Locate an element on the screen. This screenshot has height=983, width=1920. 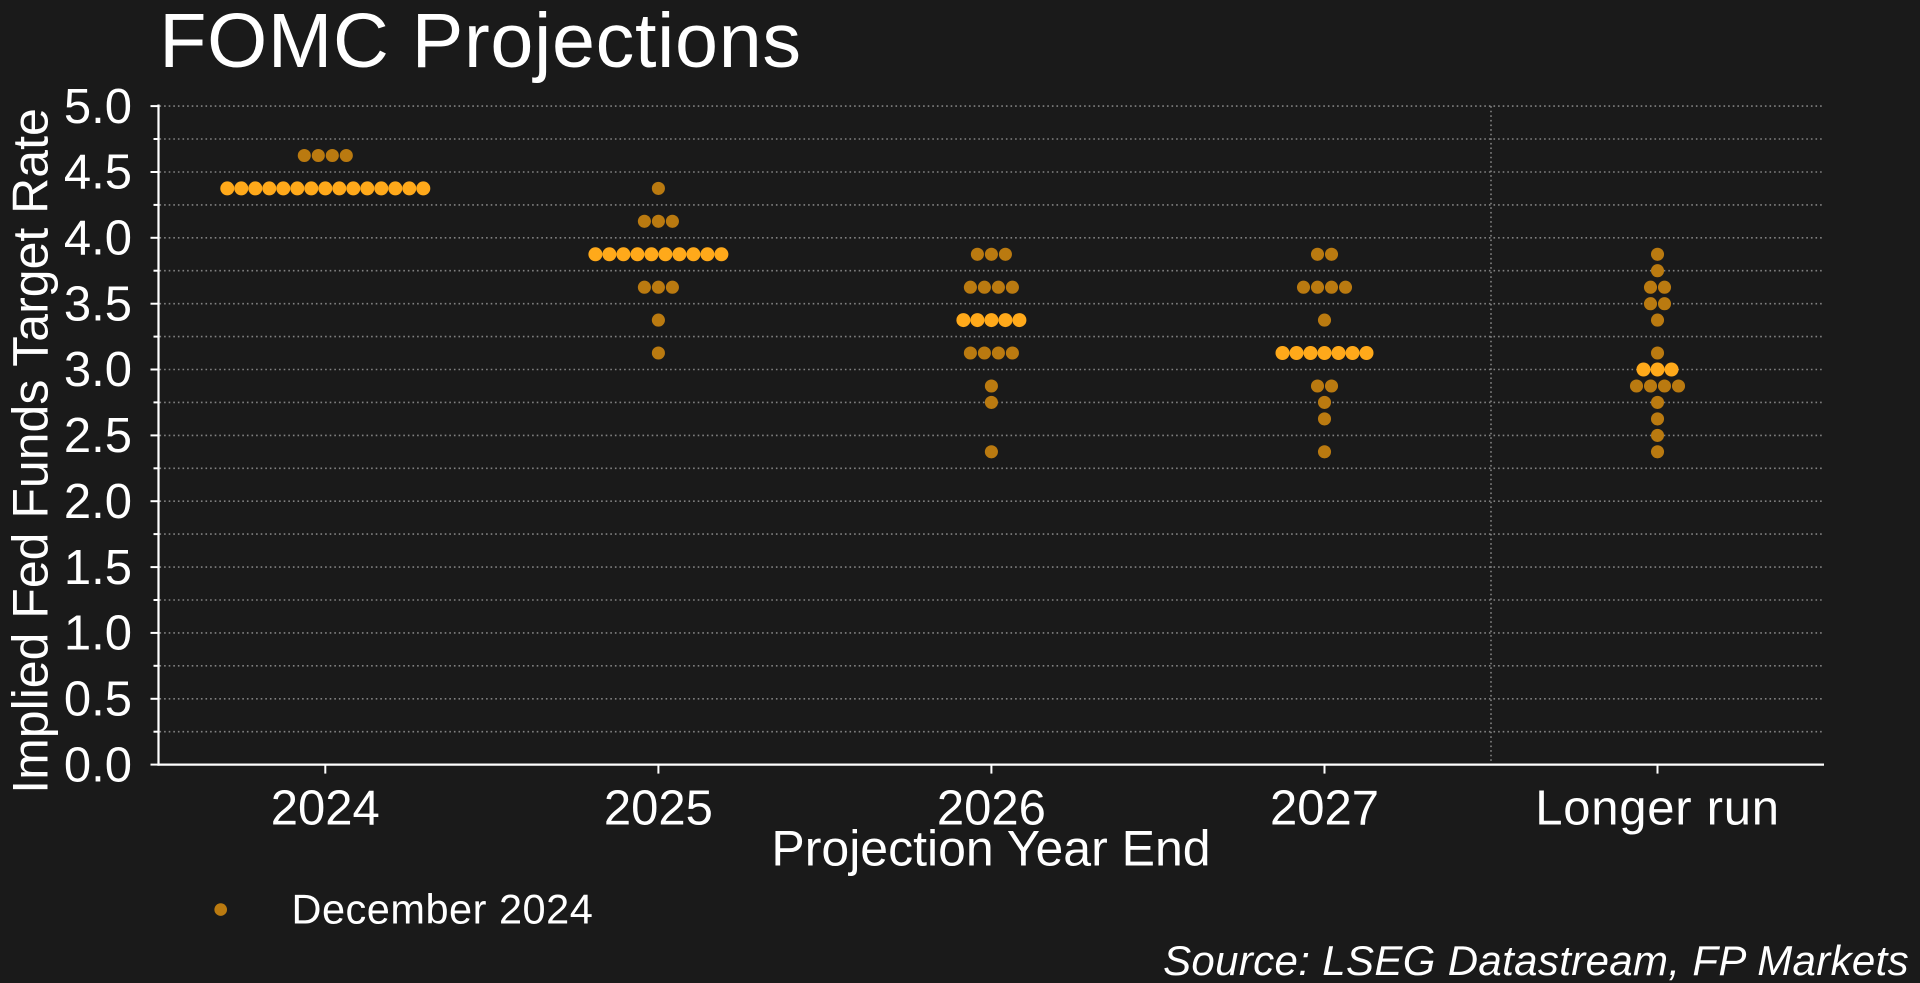
svg-text: 3.0 is located at coordinates (98, 370).